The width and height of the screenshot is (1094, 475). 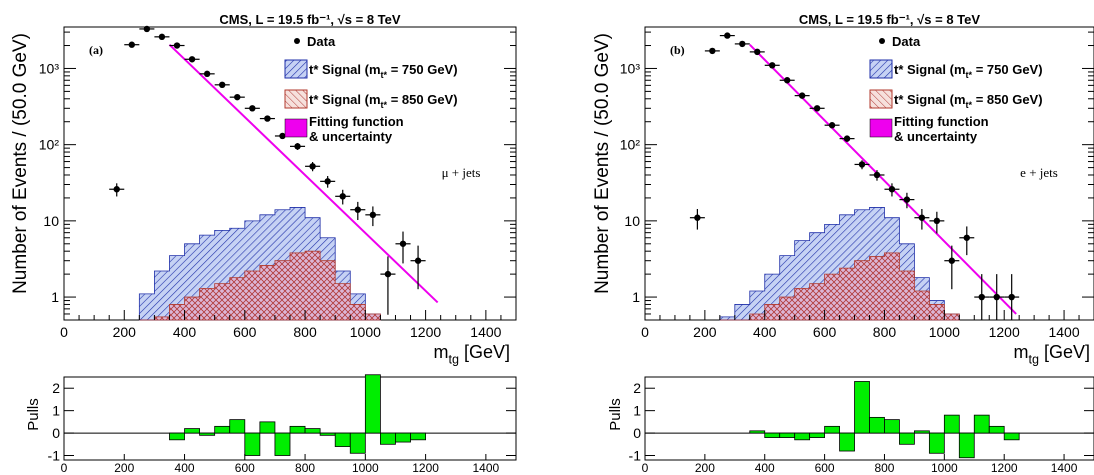 What do you see at coordinates (825, 468) in the screenshot?
I see `pulls-x-tick-label: 600` at bounding box center [825, 468].